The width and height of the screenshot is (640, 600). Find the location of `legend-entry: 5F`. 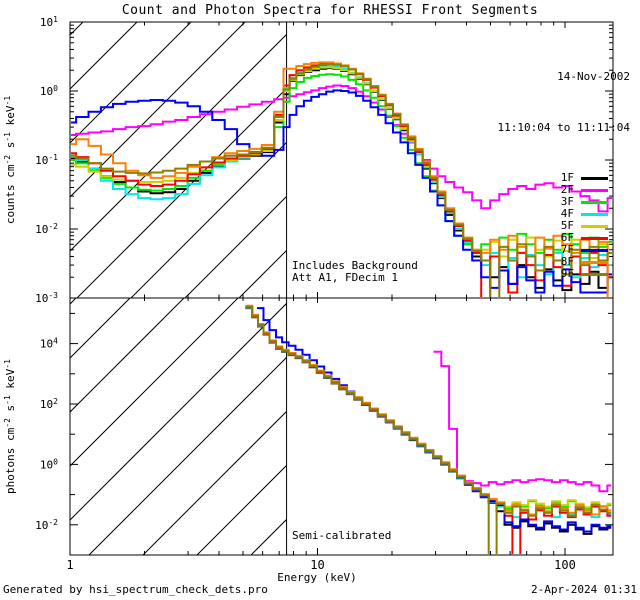

legend-entry: 5F is located at coordinates (542, 226).